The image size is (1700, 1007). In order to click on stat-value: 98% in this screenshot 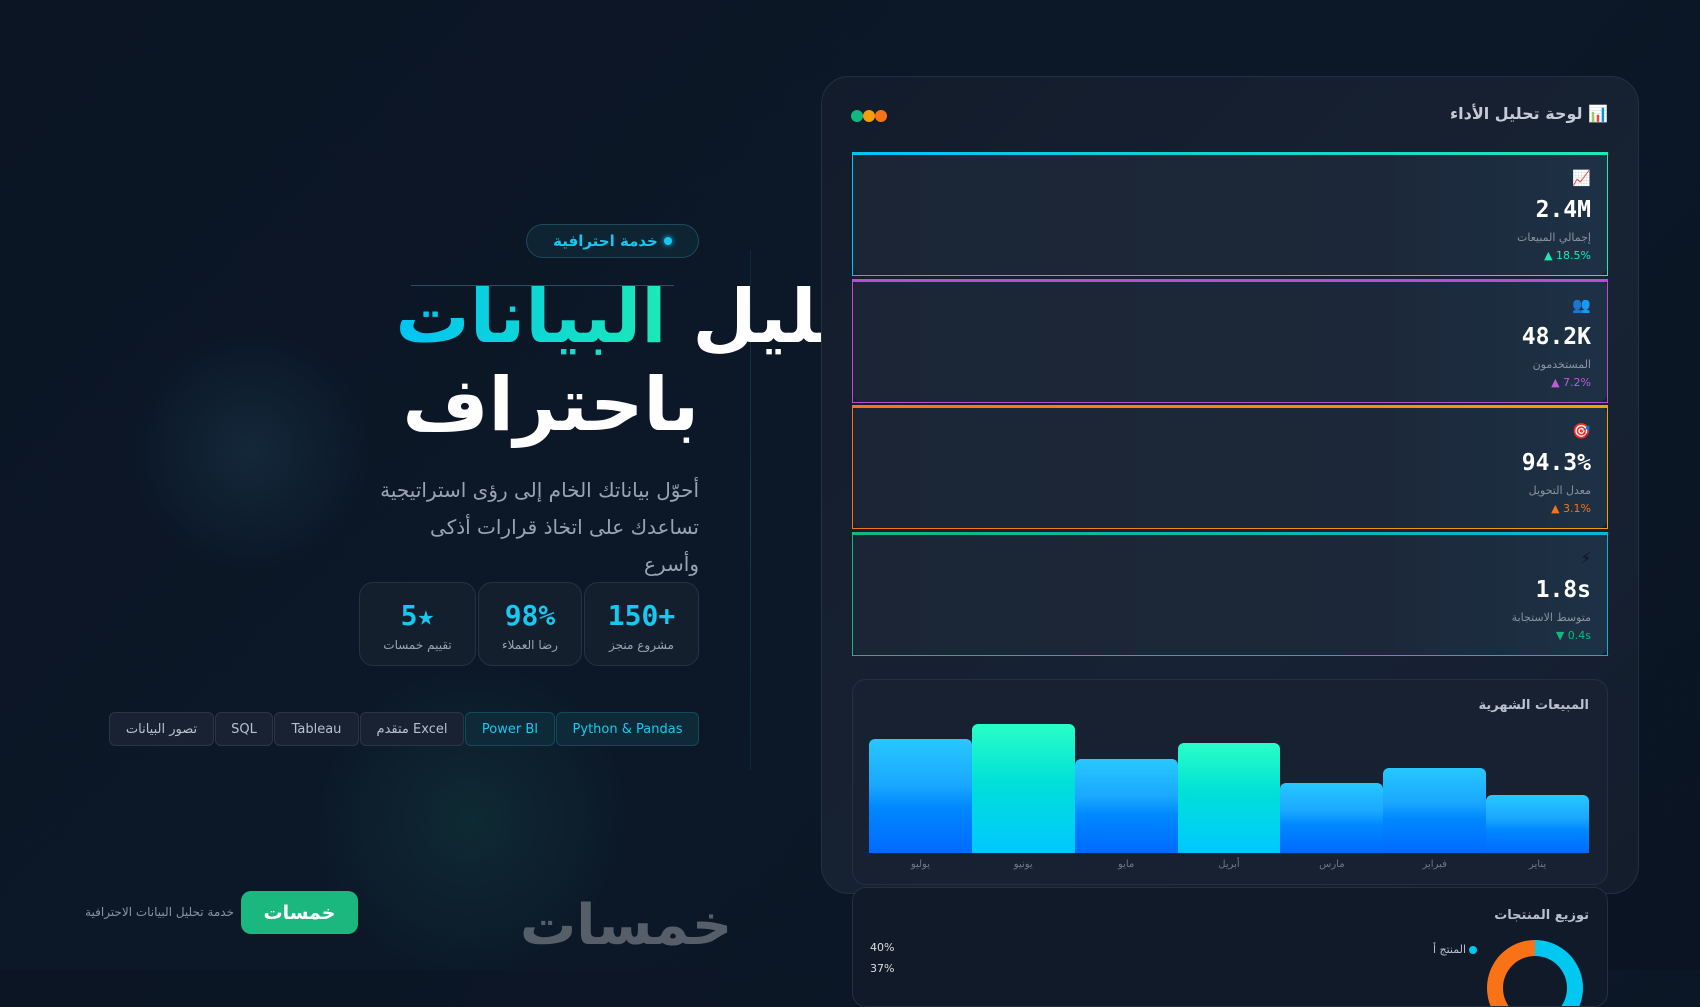, I will do `click(530, 615)`.